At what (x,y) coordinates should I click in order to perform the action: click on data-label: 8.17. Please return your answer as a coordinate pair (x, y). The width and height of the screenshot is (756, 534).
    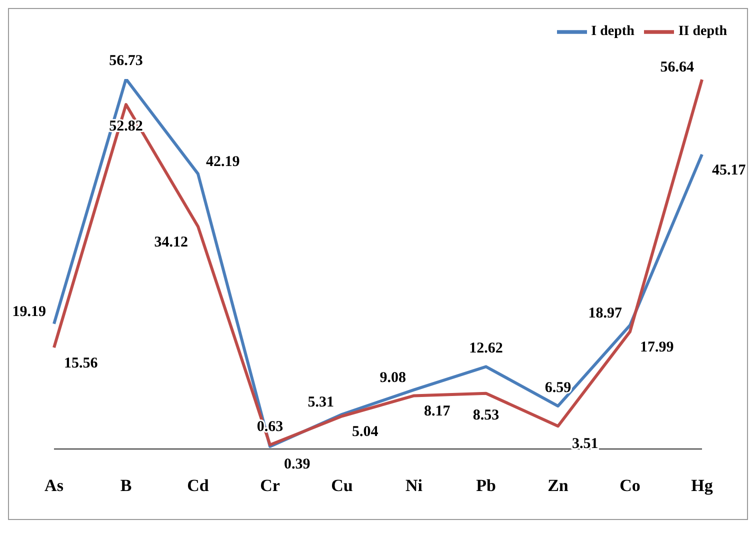
    Looking at the image, I should click on (437, 412).